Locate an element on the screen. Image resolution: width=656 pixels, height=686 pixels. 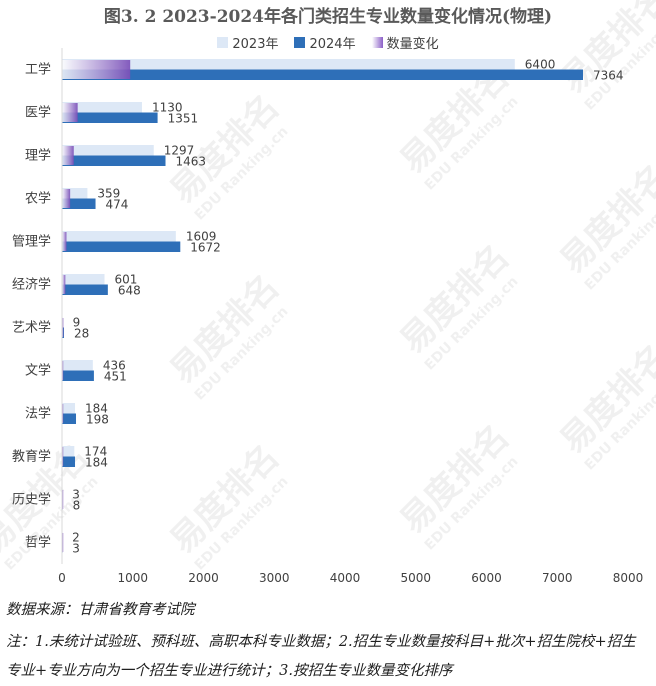
value-label-2024: 7364 is located at coordinates (608, 76).